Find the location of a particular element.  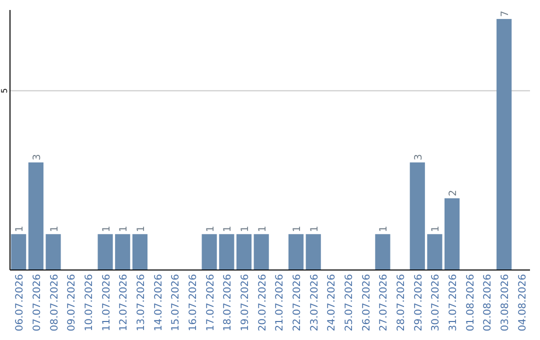

x-tick-label: 12.07.2026 is located at coordinates (124, 303).